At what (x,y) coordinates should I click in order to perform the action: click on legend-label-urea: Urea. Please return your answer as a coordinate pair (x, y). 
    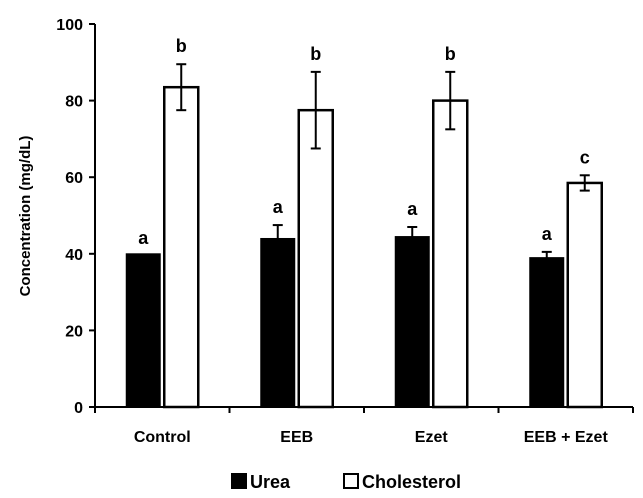
    Looking at the image, I should click on (270, 482).